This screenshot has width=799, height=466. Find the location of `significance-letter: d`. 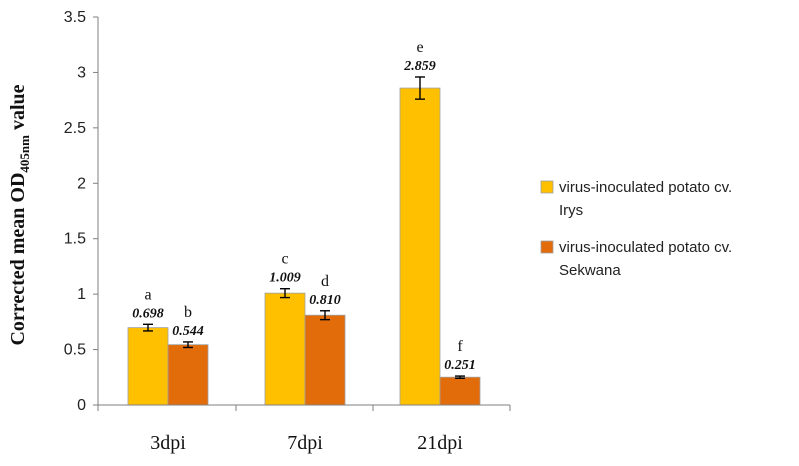

significance-letter: d is located at coordinates (325, 281).